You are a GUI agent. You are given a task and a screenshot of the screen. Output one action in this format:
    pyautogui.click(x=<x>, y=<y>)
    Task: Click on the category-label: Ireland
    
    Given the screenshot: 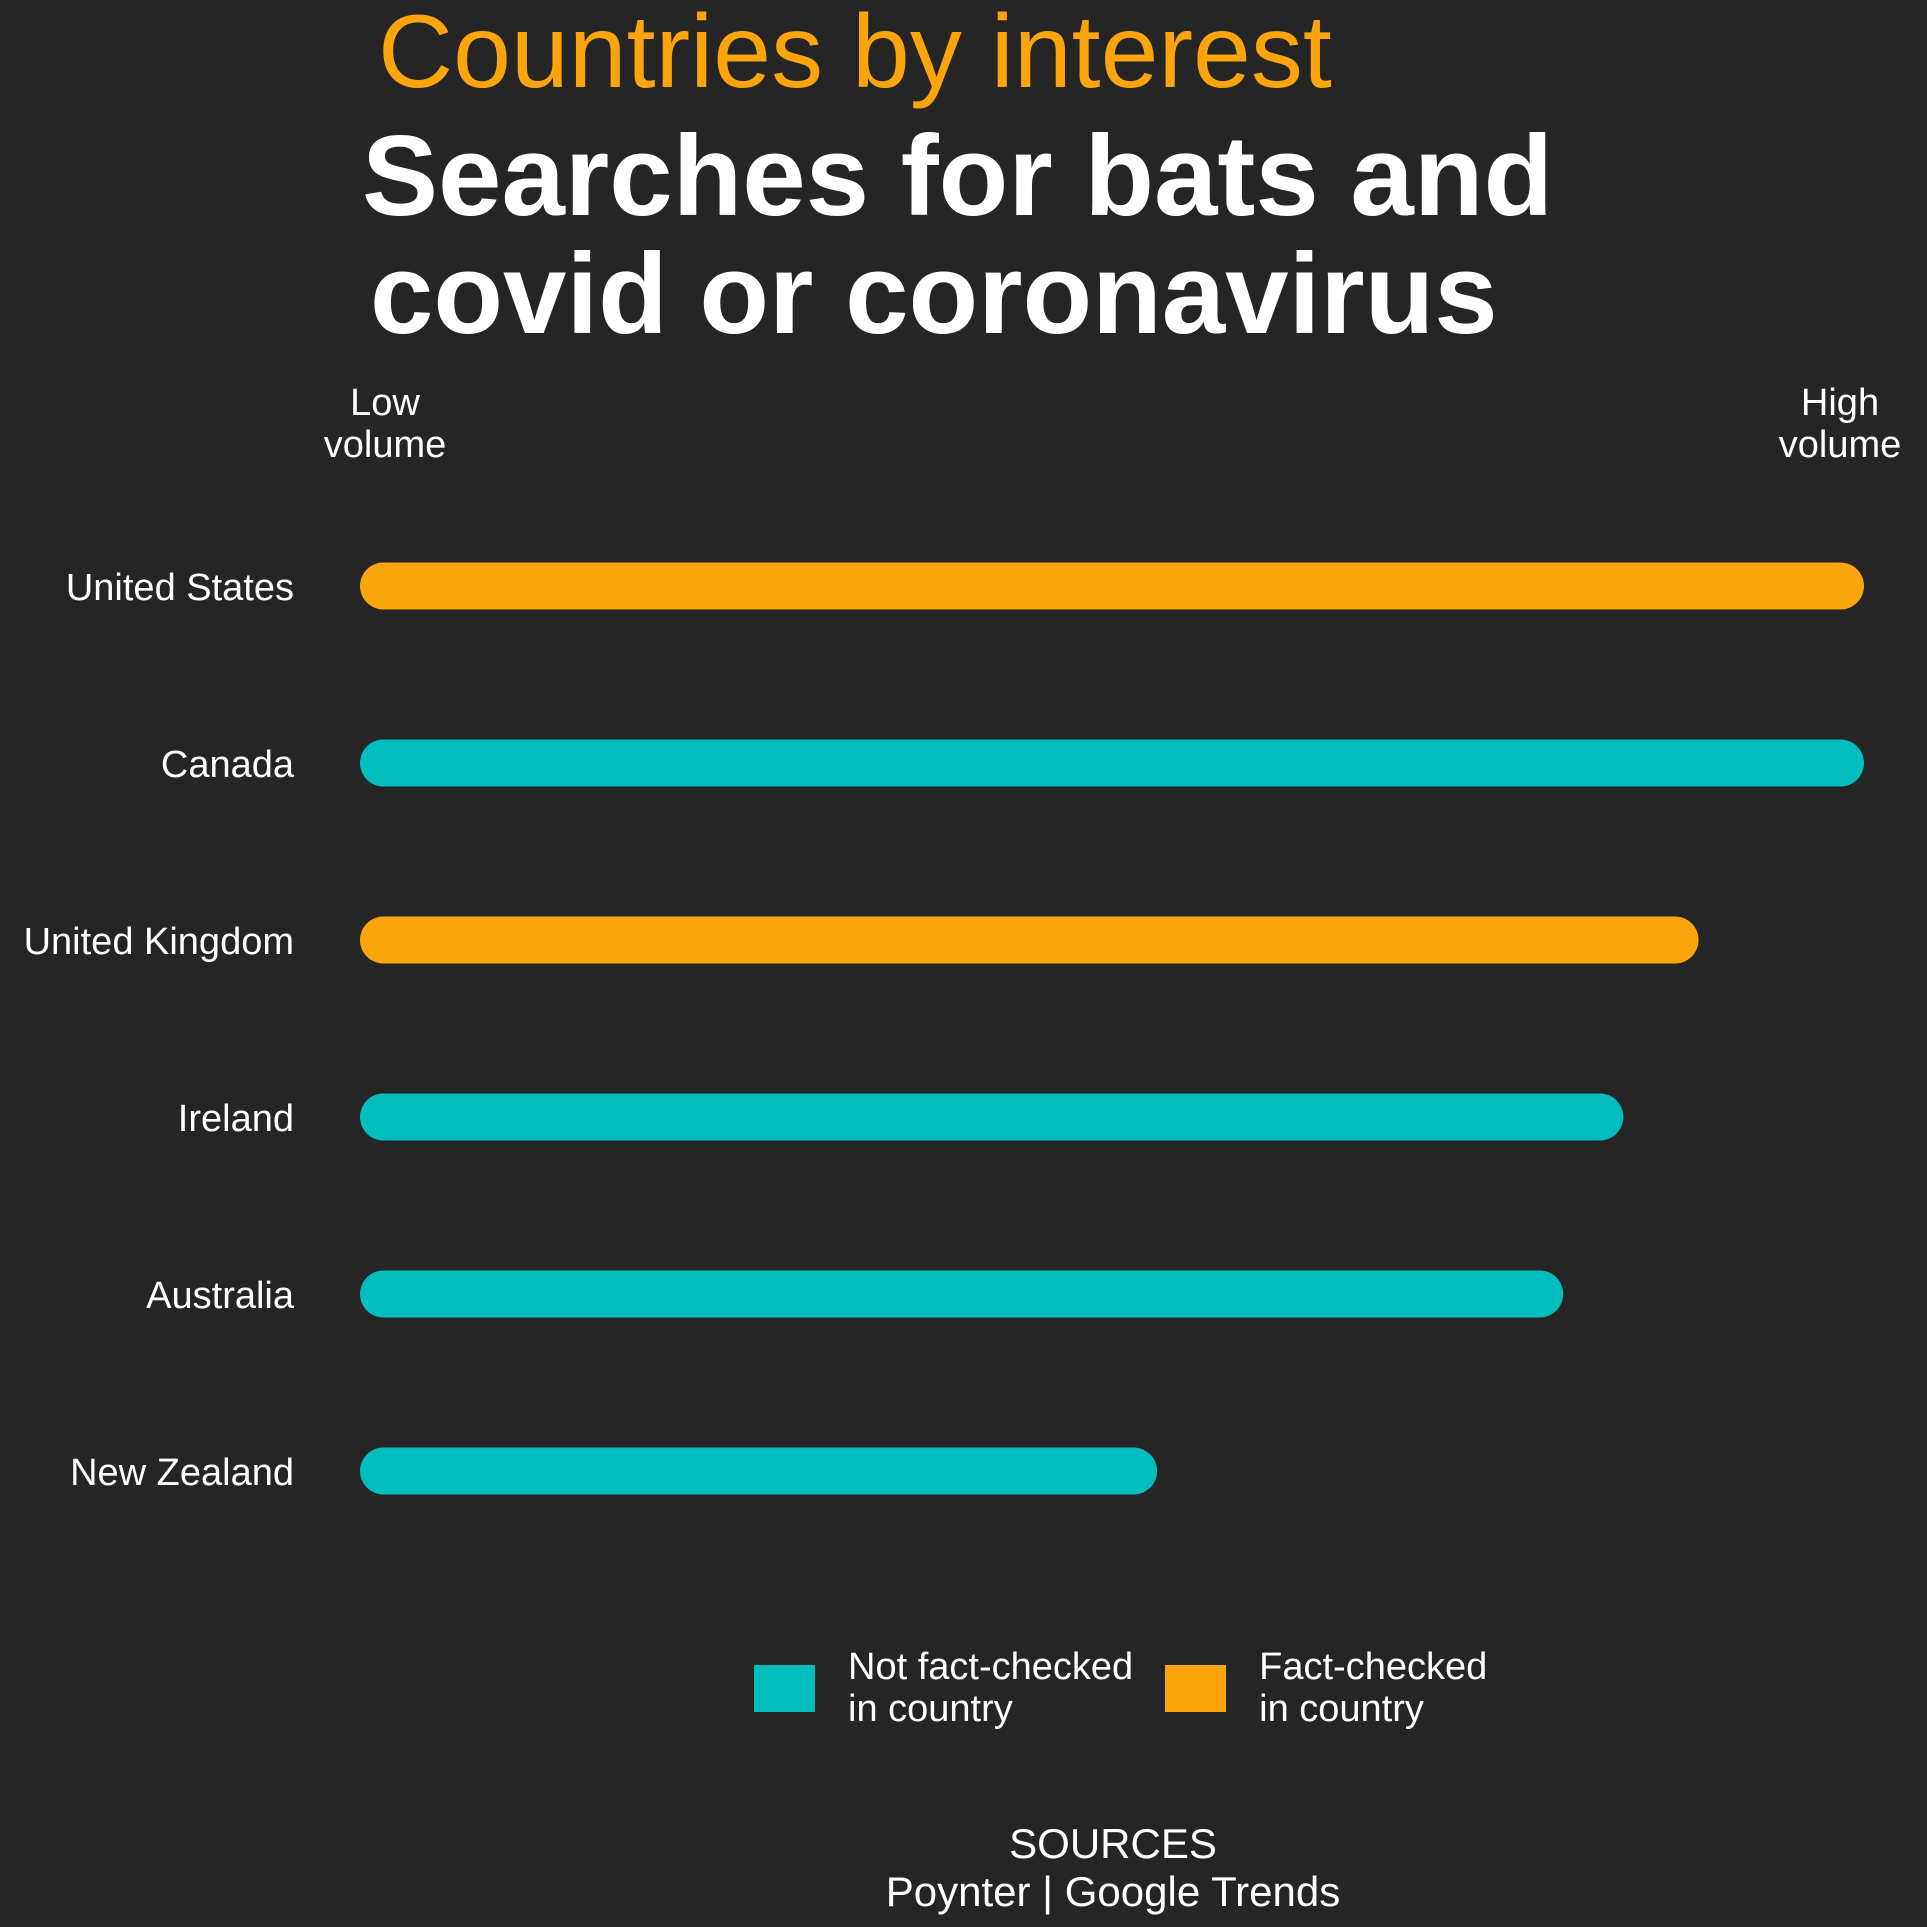 What is the action you would take?
    pyautogui.click(x=236, y=1119)
    